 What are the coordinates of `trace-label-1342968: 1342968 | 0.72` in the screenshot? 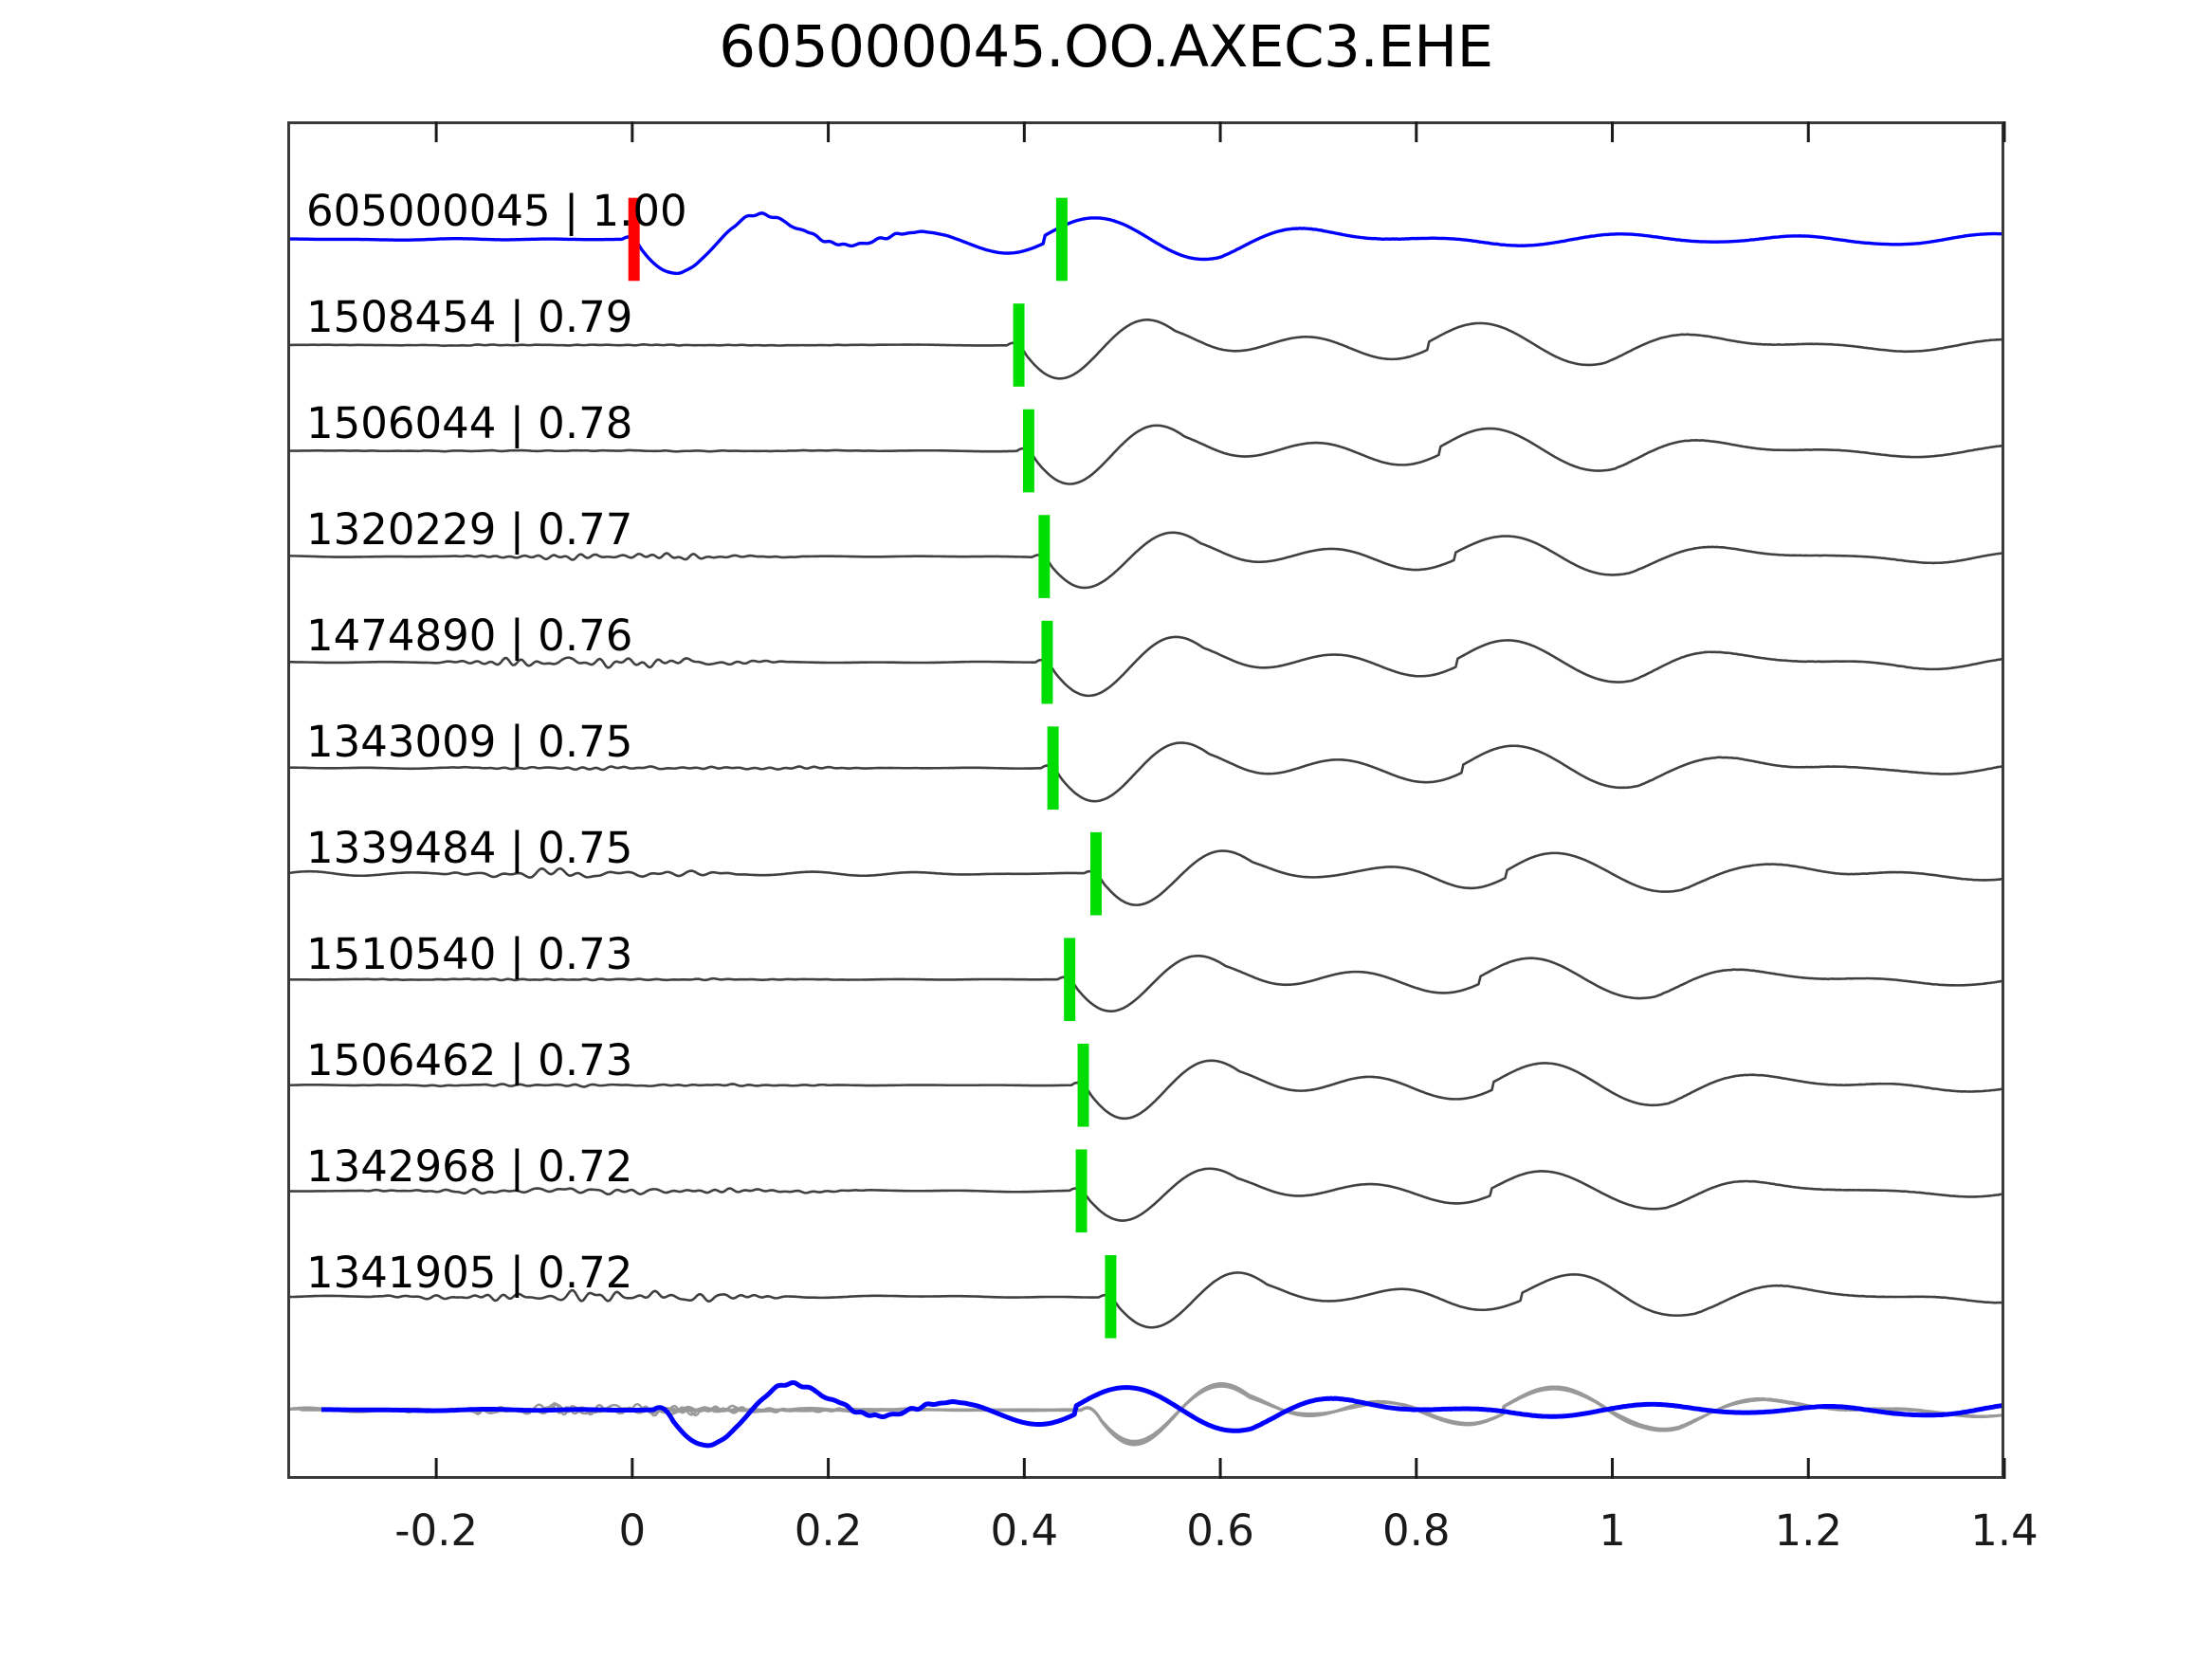 It's located at (469, 1166).